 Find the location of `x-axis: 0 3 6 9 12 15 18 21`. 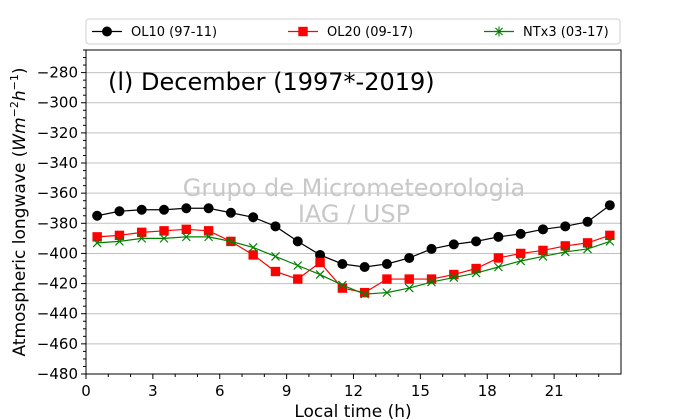

x-axis: 0 3 6 9 12 15 18 21 is located at coordinates (340, 387).